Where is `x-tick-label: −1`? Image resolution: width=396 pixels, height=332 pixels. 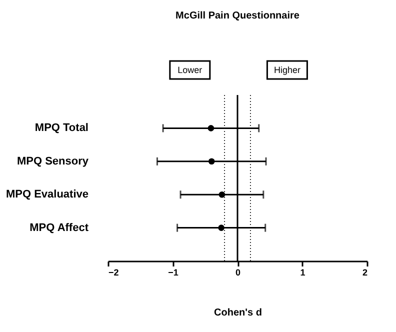
x-tick-label: −1 is located at coordinates (173, 273).